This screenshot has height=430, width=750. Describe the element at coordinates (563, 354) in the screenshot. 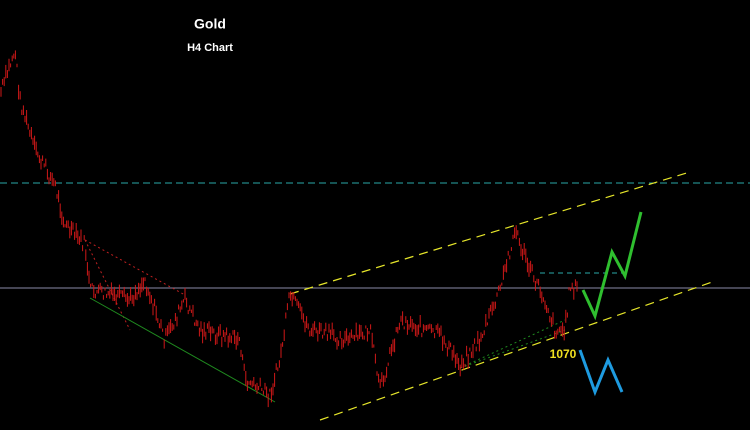

I see `annotation: 1070` at that location.